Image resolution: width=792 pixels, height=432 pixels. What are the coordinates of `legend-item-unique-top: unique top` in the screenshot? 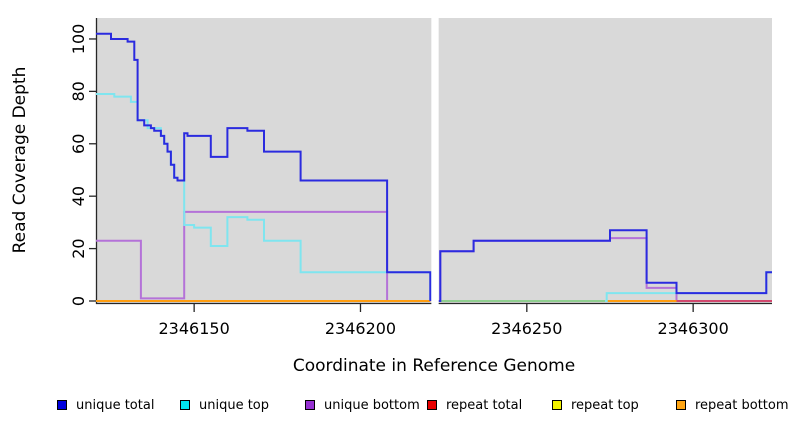 It's located at (224, 405).